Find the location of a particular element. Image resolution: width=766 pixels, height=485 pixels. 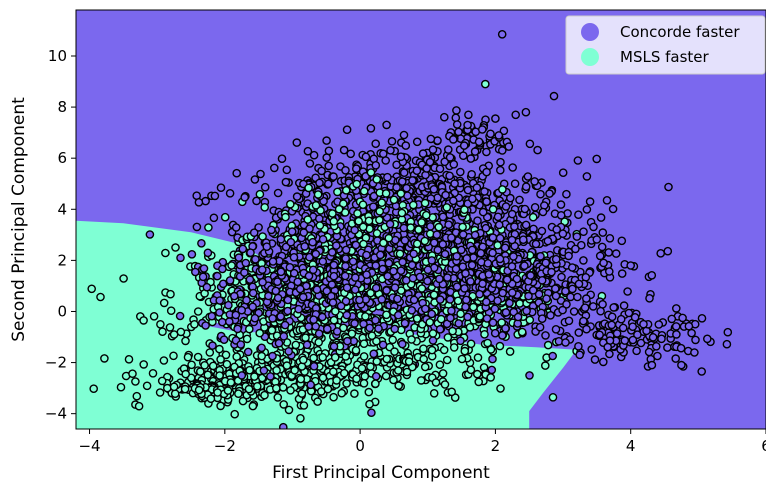

y-axis: −4 −2 0 2 4 6 8 10 is located at coordinates (60, 235).